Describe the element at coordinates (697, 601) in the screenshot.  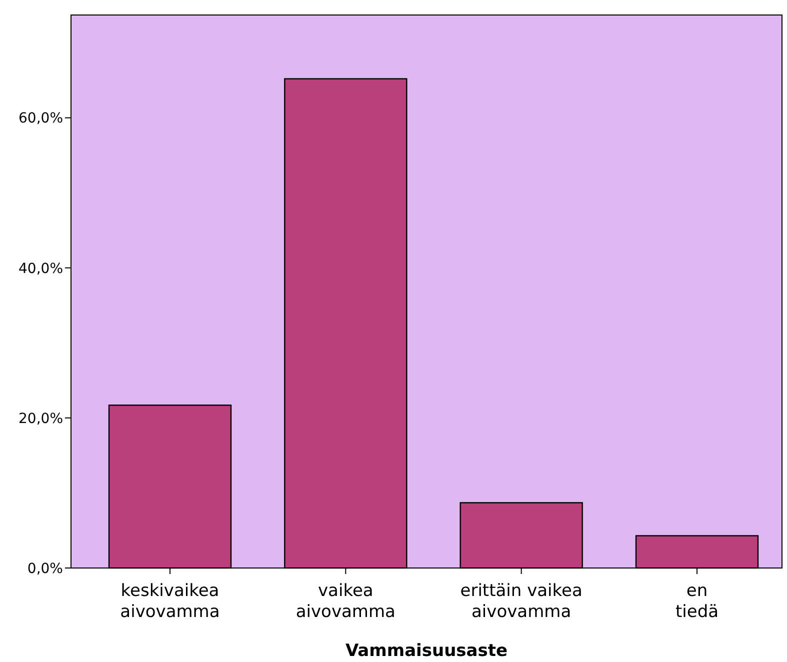
I see `x-tick-label: en tiedä` at that location.